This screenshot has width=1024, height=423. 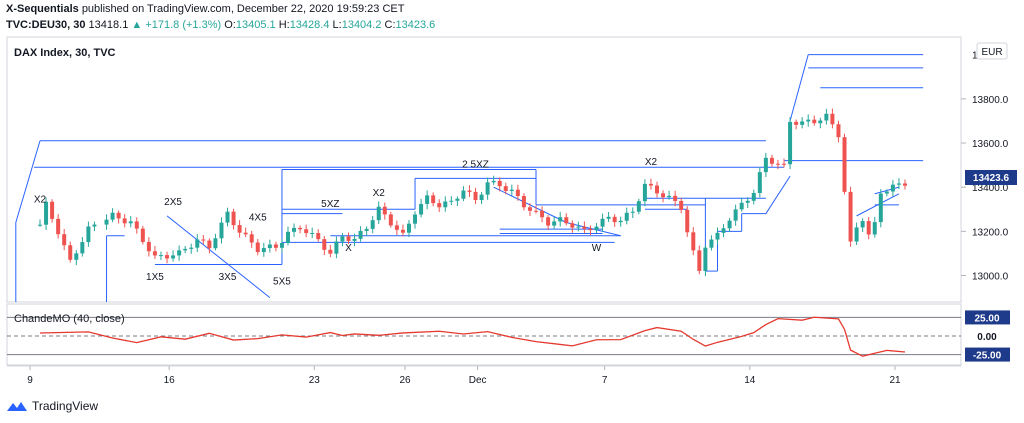 I want to click on currency-badge, so click(x=992, y=51).